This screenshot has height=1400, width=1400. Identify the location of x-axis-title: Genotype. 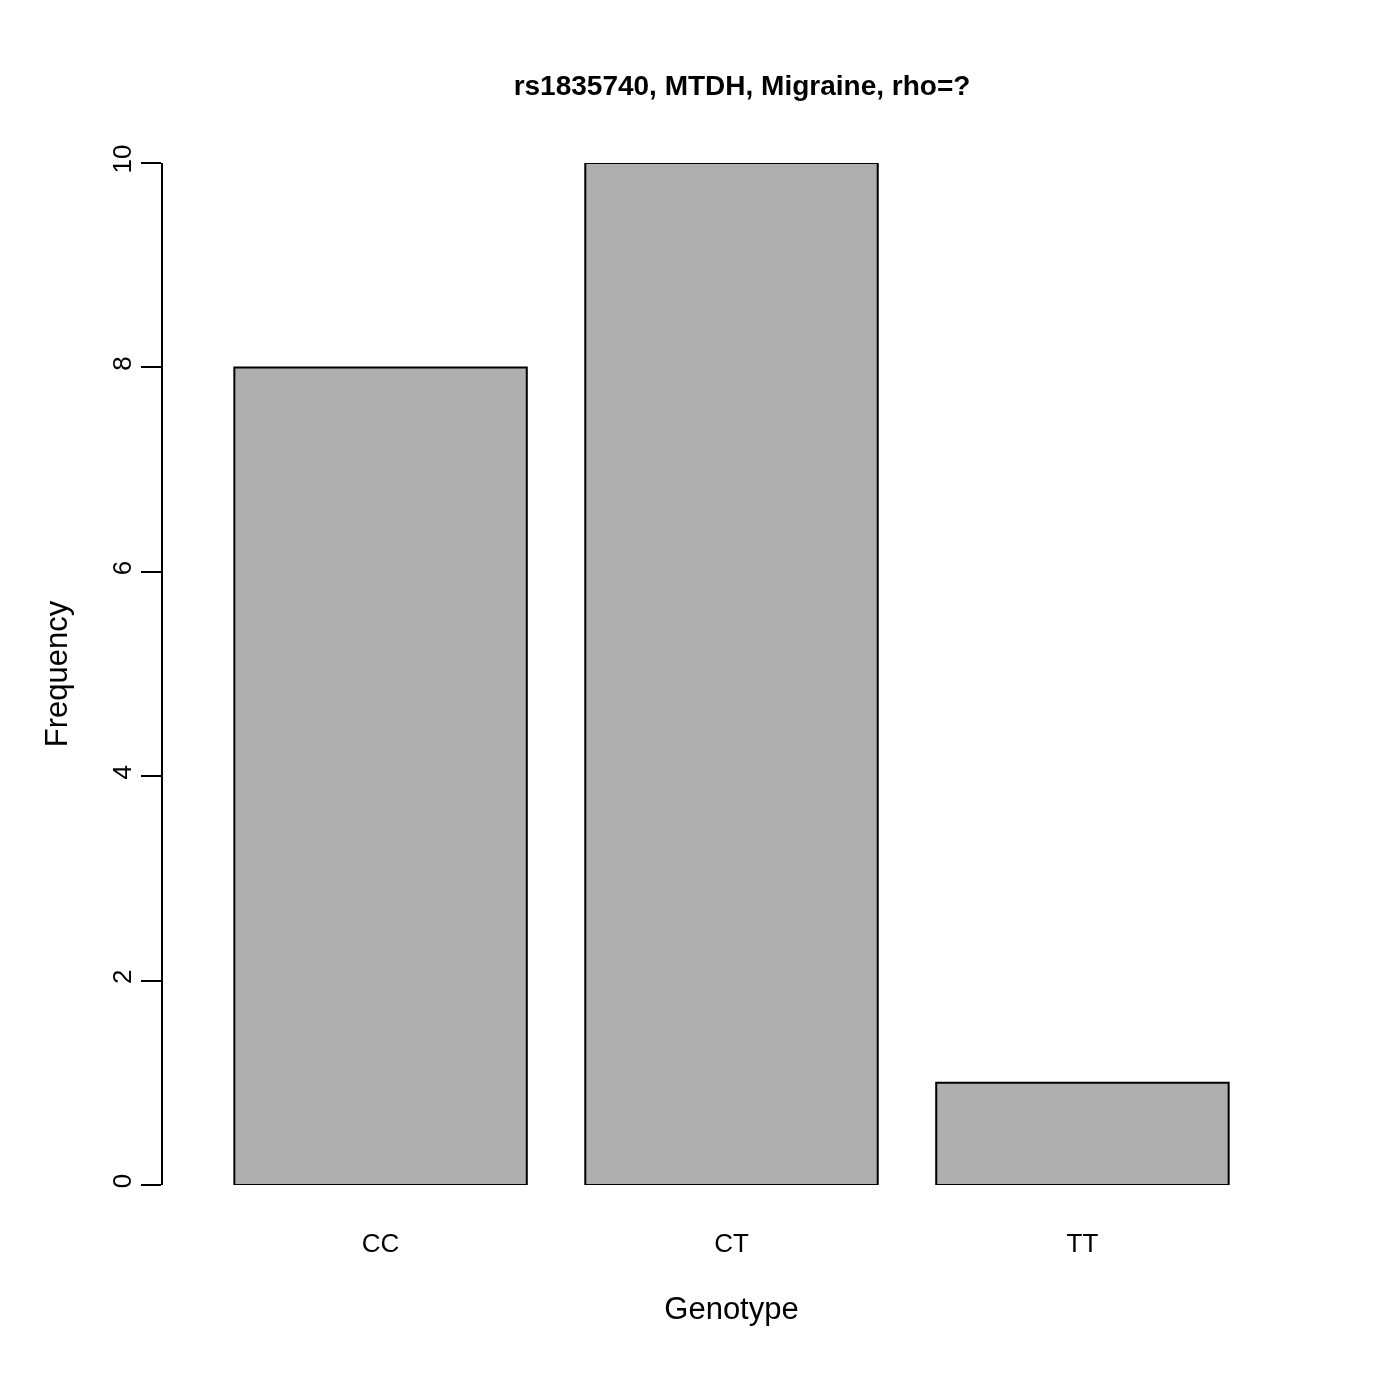
(731, 1309).